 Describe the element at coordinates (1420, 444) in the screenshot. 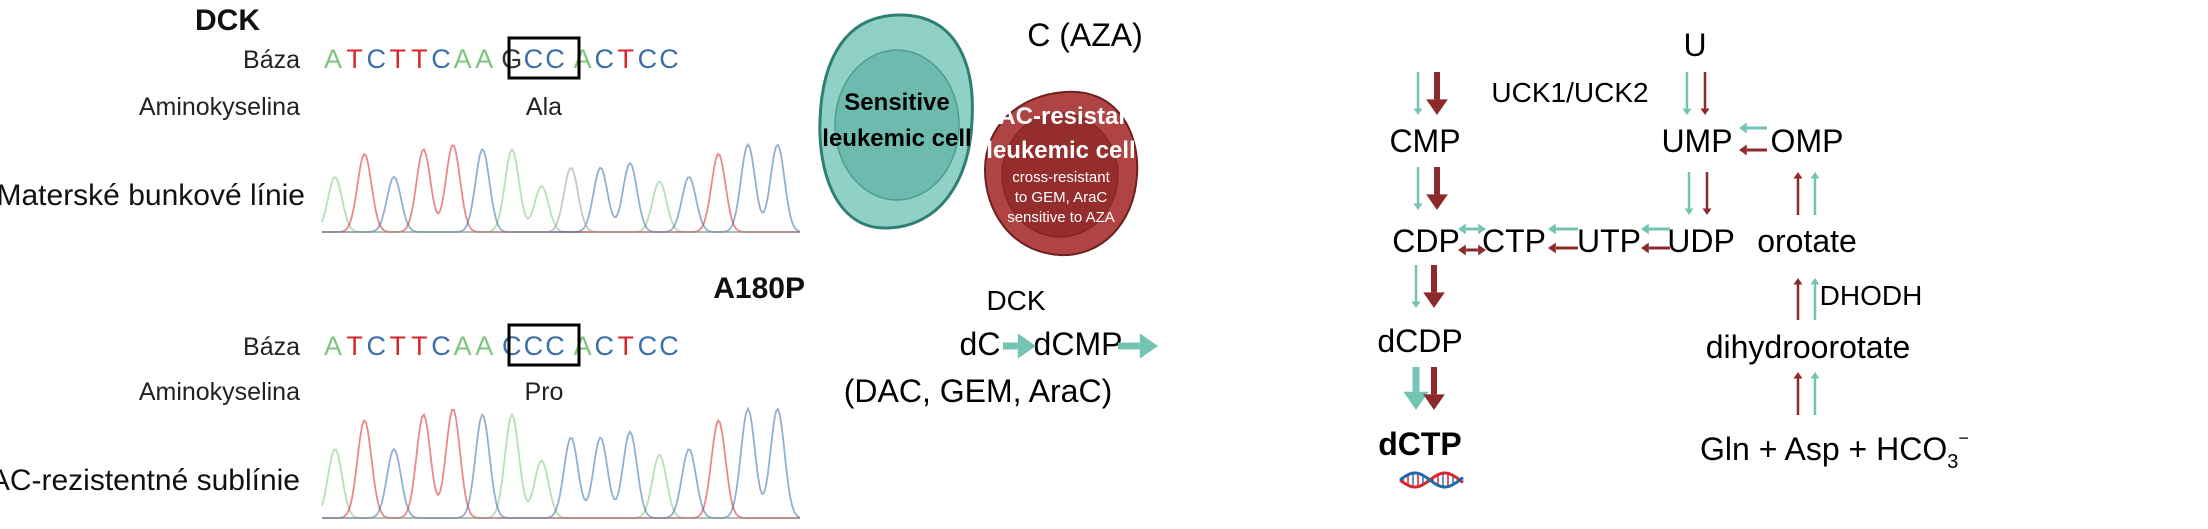

I see `node-dctp: dCTP` at that location.